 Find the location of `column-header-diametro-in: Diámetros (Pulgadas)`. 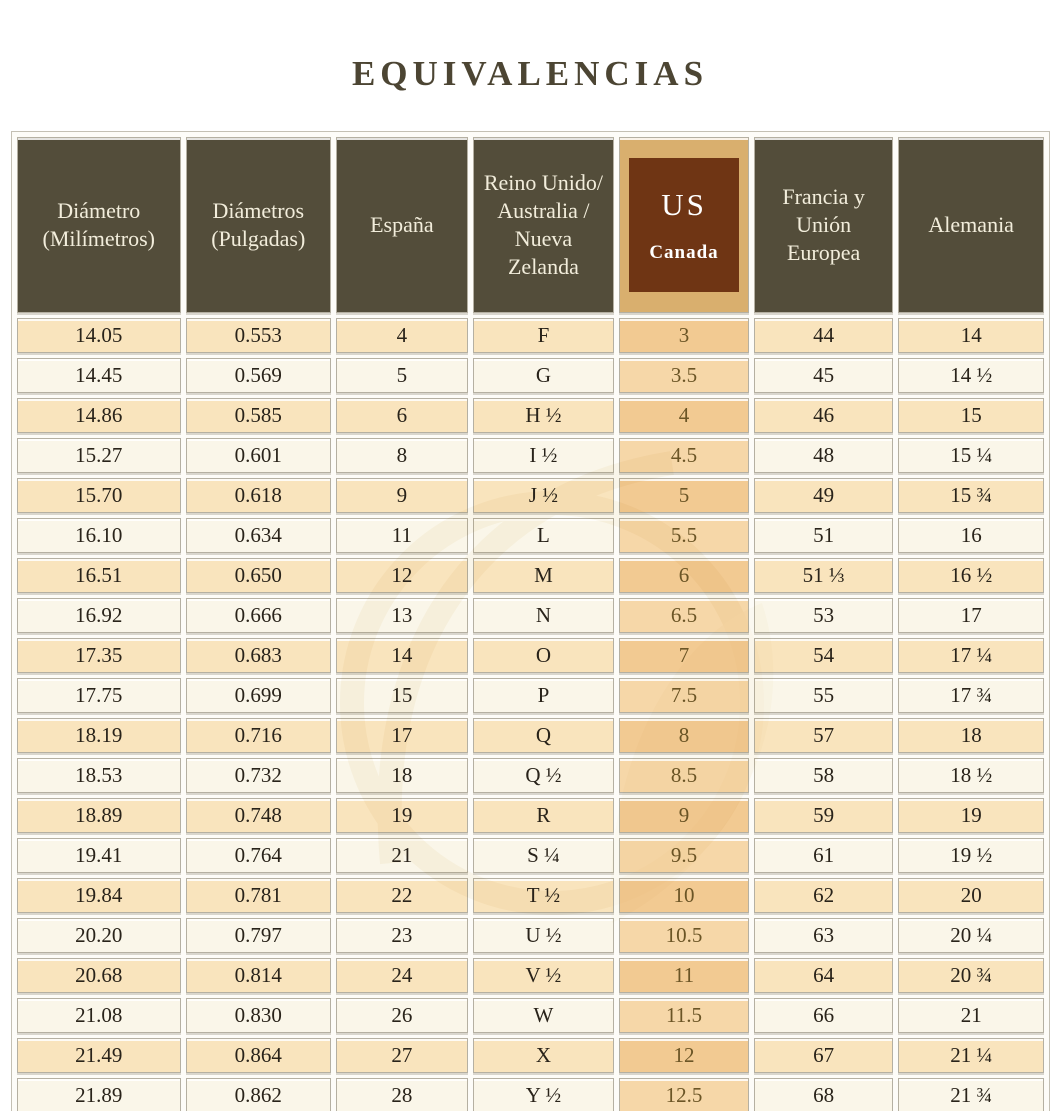

column-header-diametro-in: Diámetros (Pulgadas) is located at coordinates (258, 225).